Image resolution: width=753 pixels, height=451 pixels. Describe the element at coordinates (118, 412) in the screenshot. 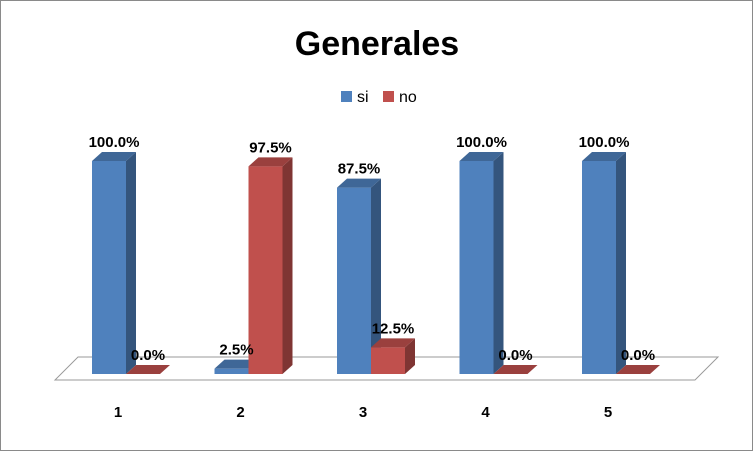

I see `x-tick-label-1: 1` at that location.